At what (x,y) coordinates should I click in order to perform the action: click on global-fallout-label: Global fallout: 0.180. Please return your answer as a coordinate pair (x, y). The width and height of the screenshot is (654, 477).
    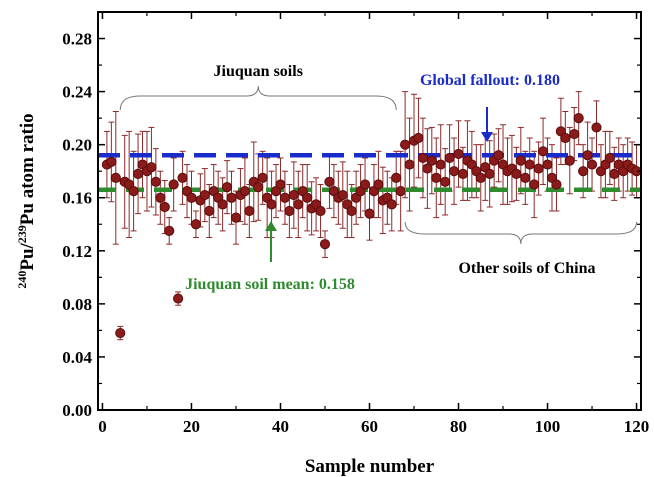
    Looking at the image, I should click on (490, 80).